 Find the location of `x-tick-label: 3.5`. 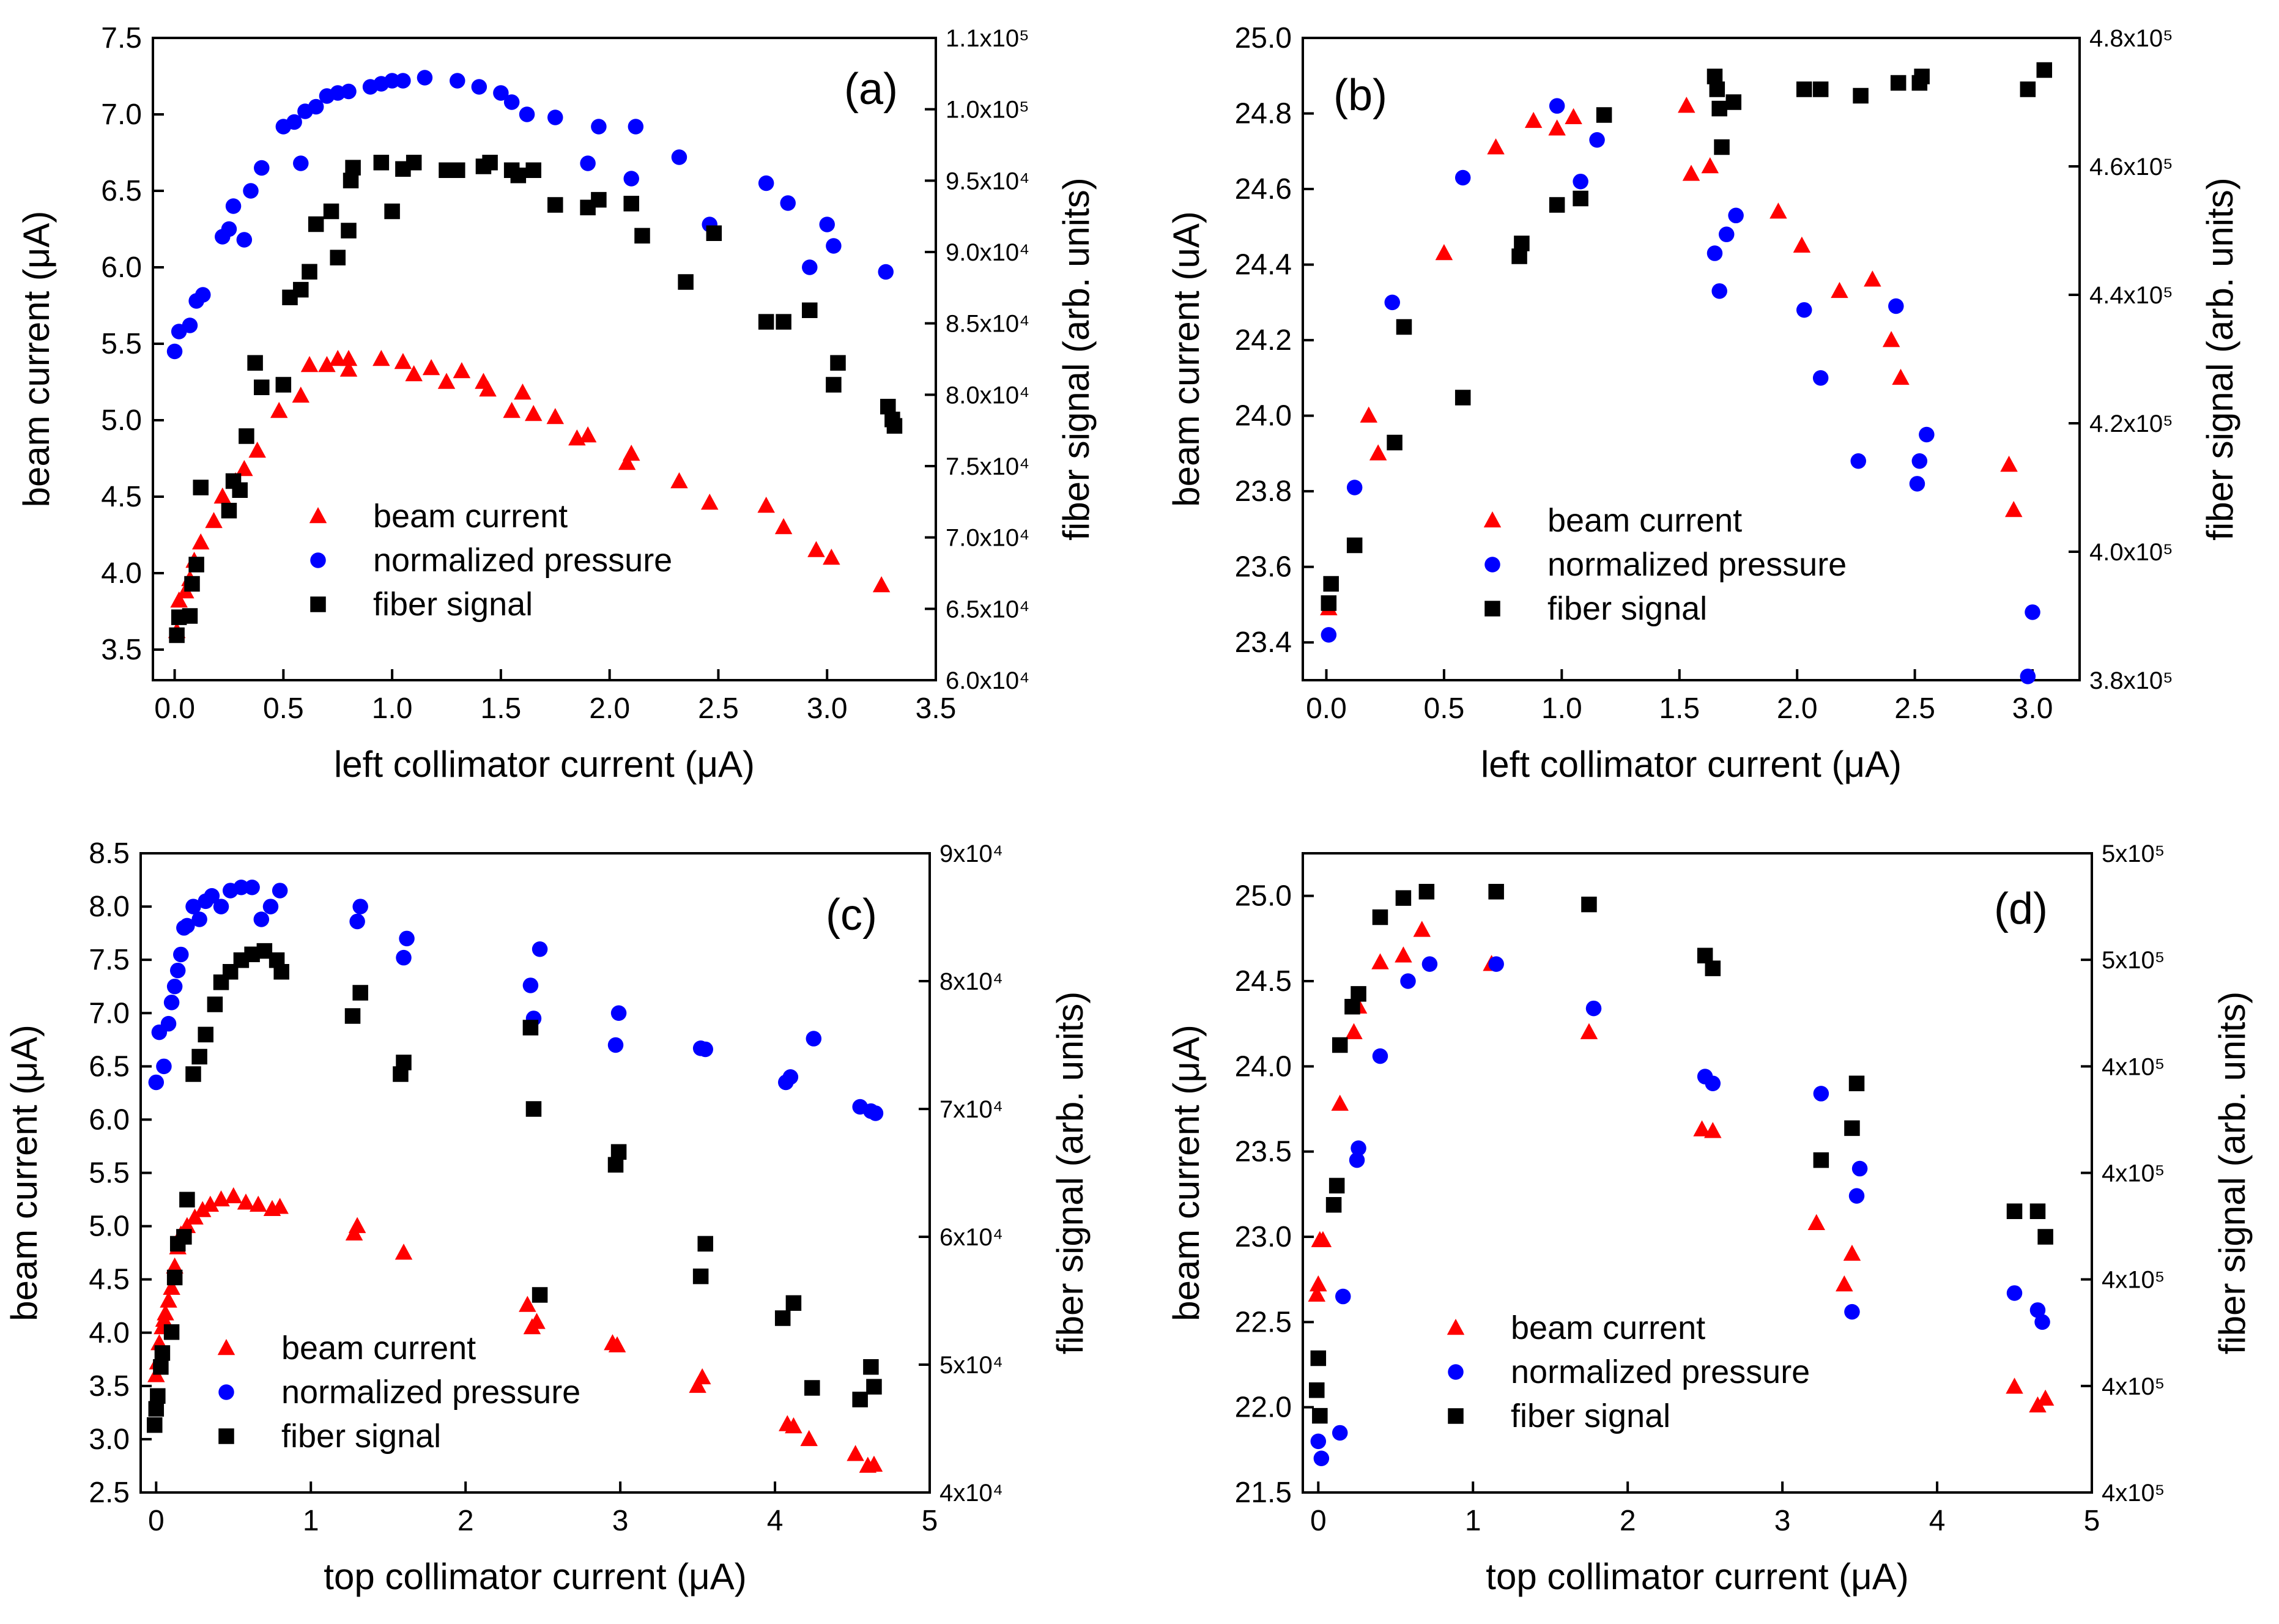

x-tick-label: 3.5 is located at coordinates (936, 708).